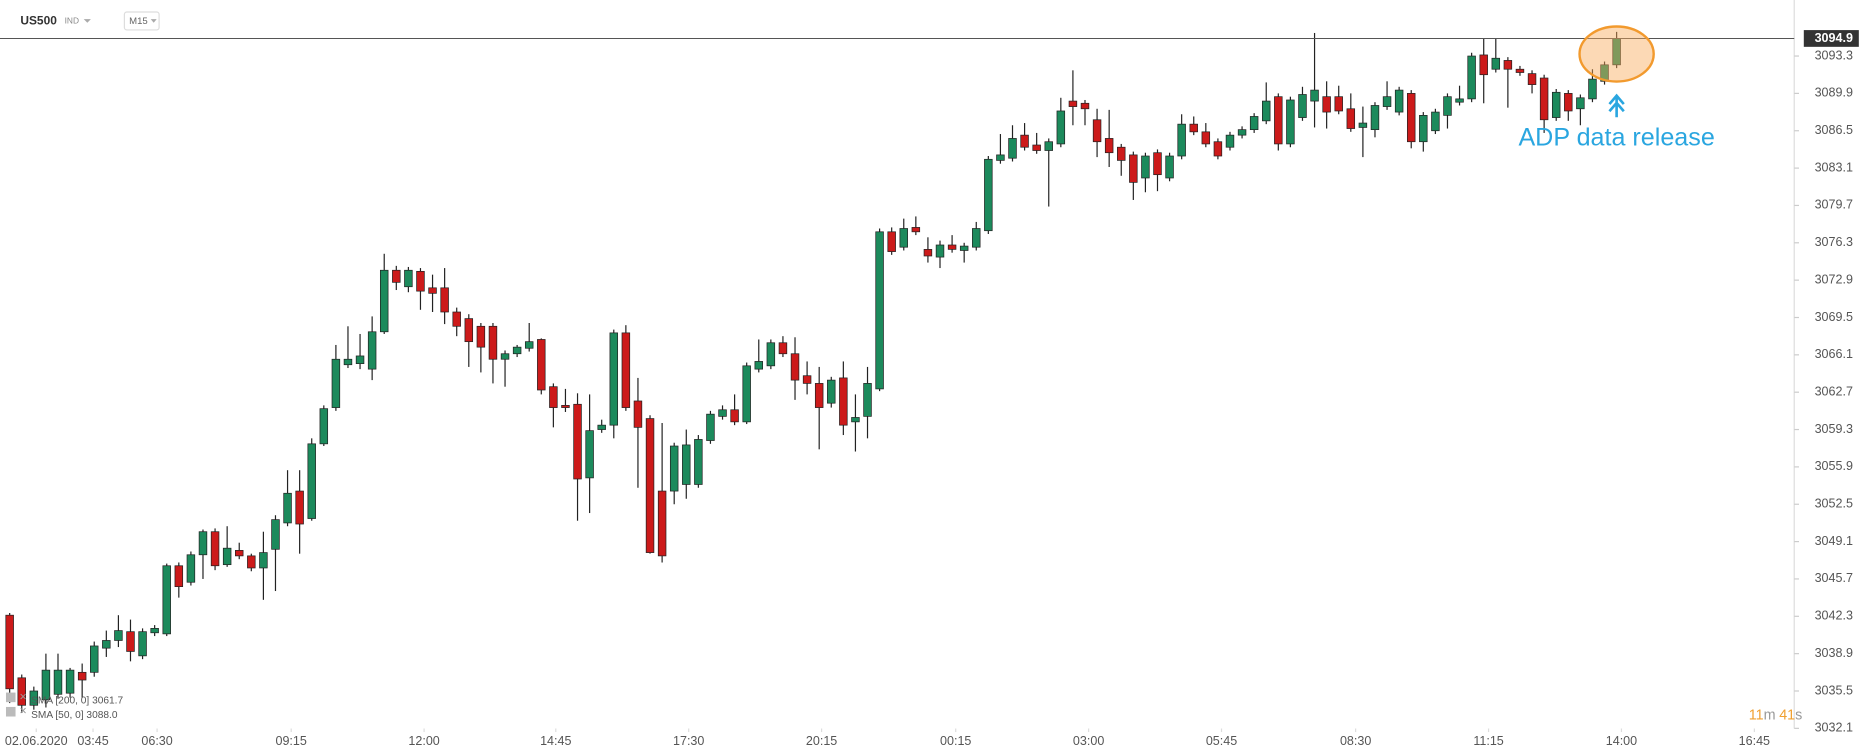 This screenshot has height=756, width=1866. Describe the element at coordinates (1834, 690) in the screenshot. I see `y-tick-label: 3035.5` at that location.